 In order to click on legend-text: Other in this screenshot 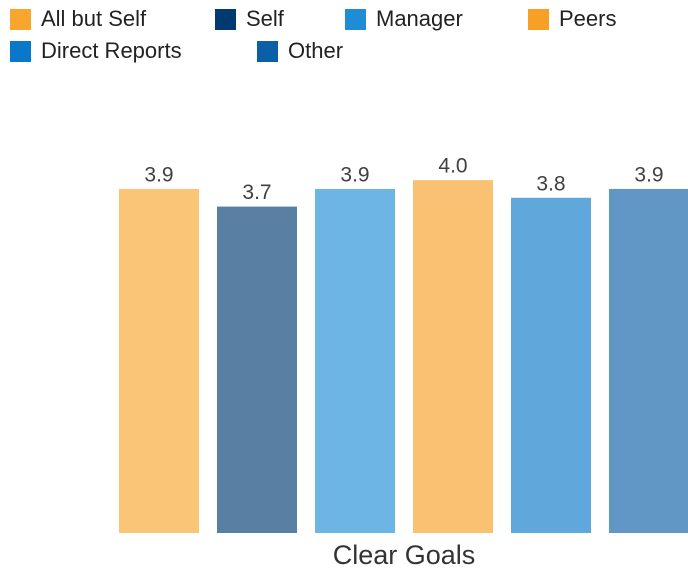, I will do `click(315, 50)`.